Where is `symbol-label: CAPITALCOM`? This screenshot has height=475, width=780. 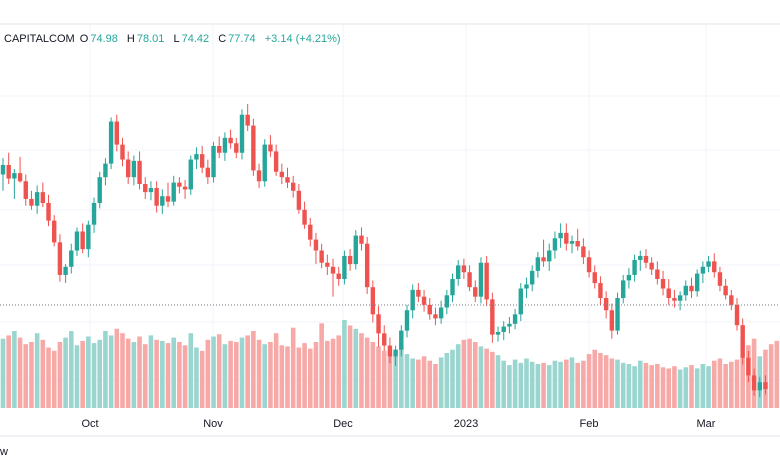 symbol-label: CAPITALCOM is located at coordinates (39, 39).